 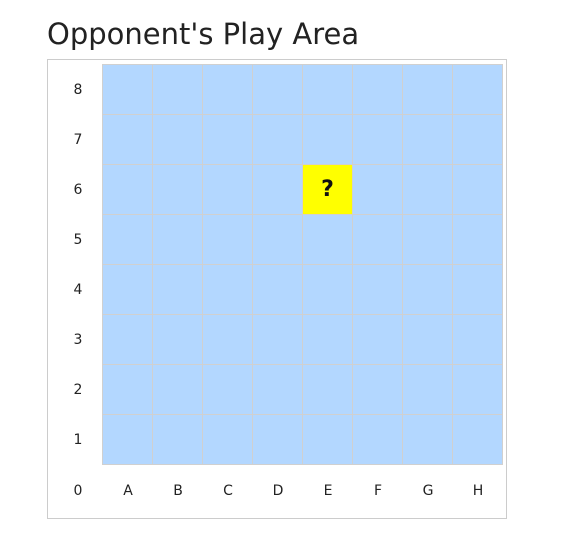 What do you see at coordinates (127, 339) in the screenshot?
I see `board-cell-a3` at bounding box center [127, 339].